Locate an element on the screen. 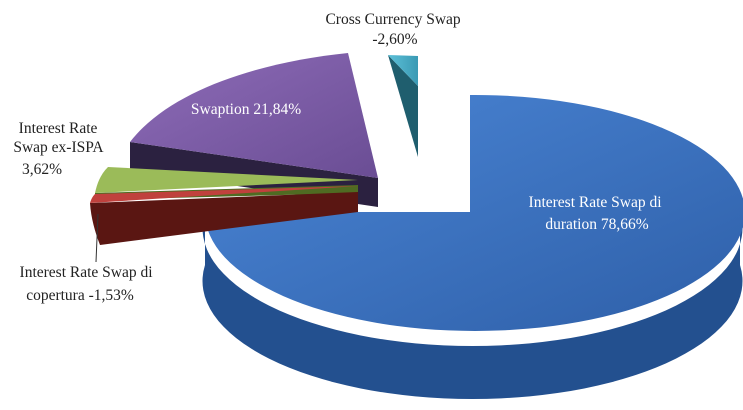  label-swaption: Swaption 21,84% is located at coordinates (246, 109).